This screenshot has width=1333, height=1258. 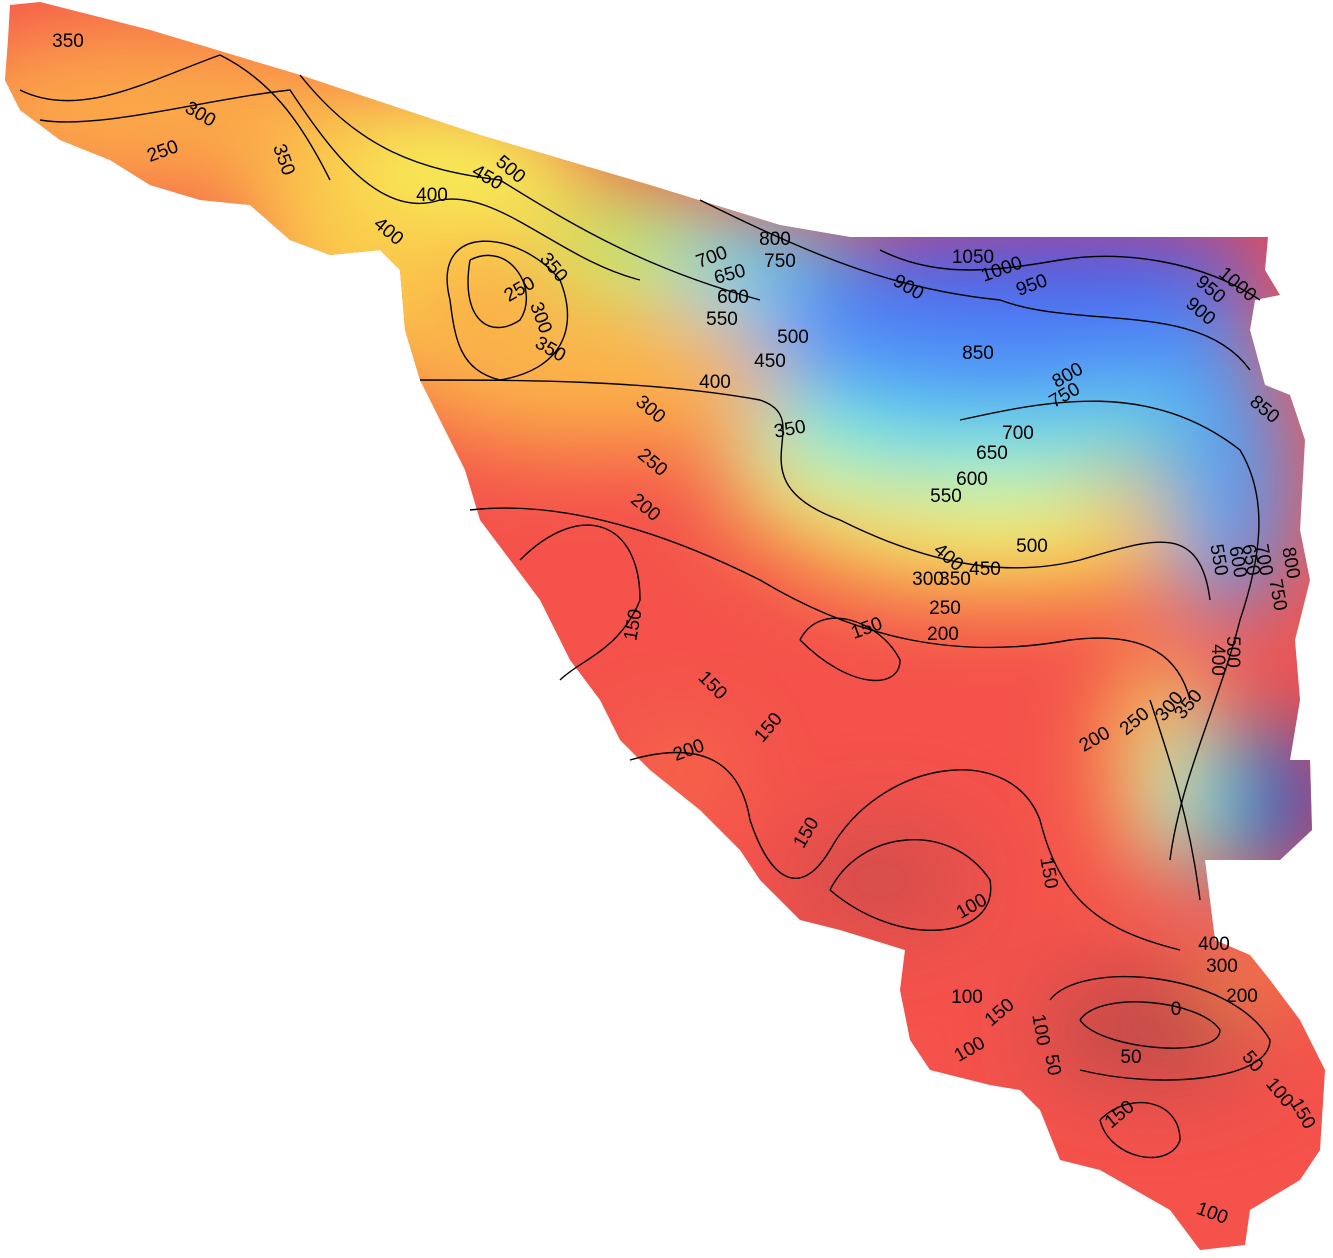 I want to click on contour-label: 750, so click(x=780, y=261).